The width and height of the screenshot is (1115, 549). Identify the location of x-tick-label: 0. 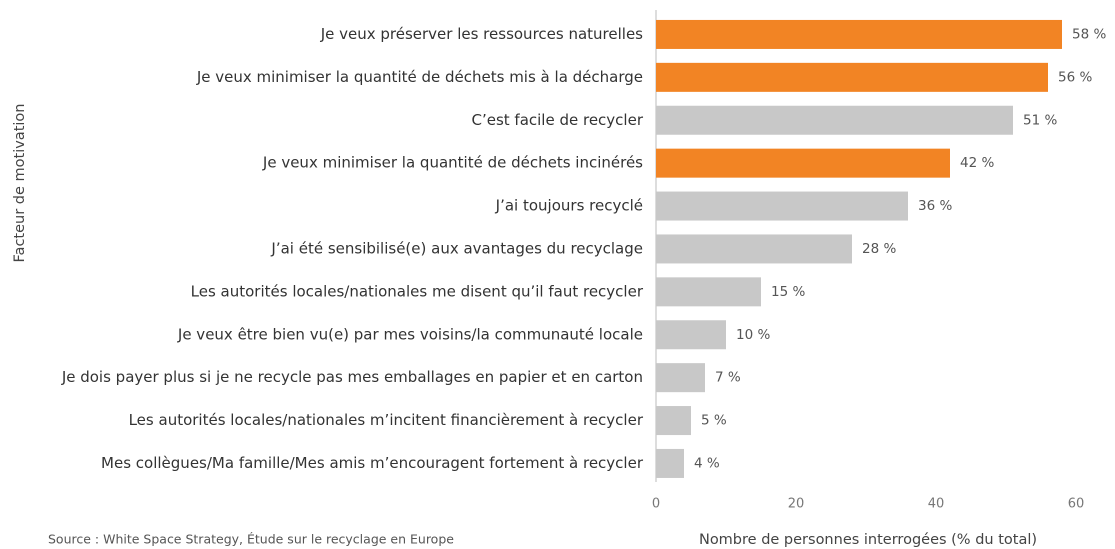
(656, 504).